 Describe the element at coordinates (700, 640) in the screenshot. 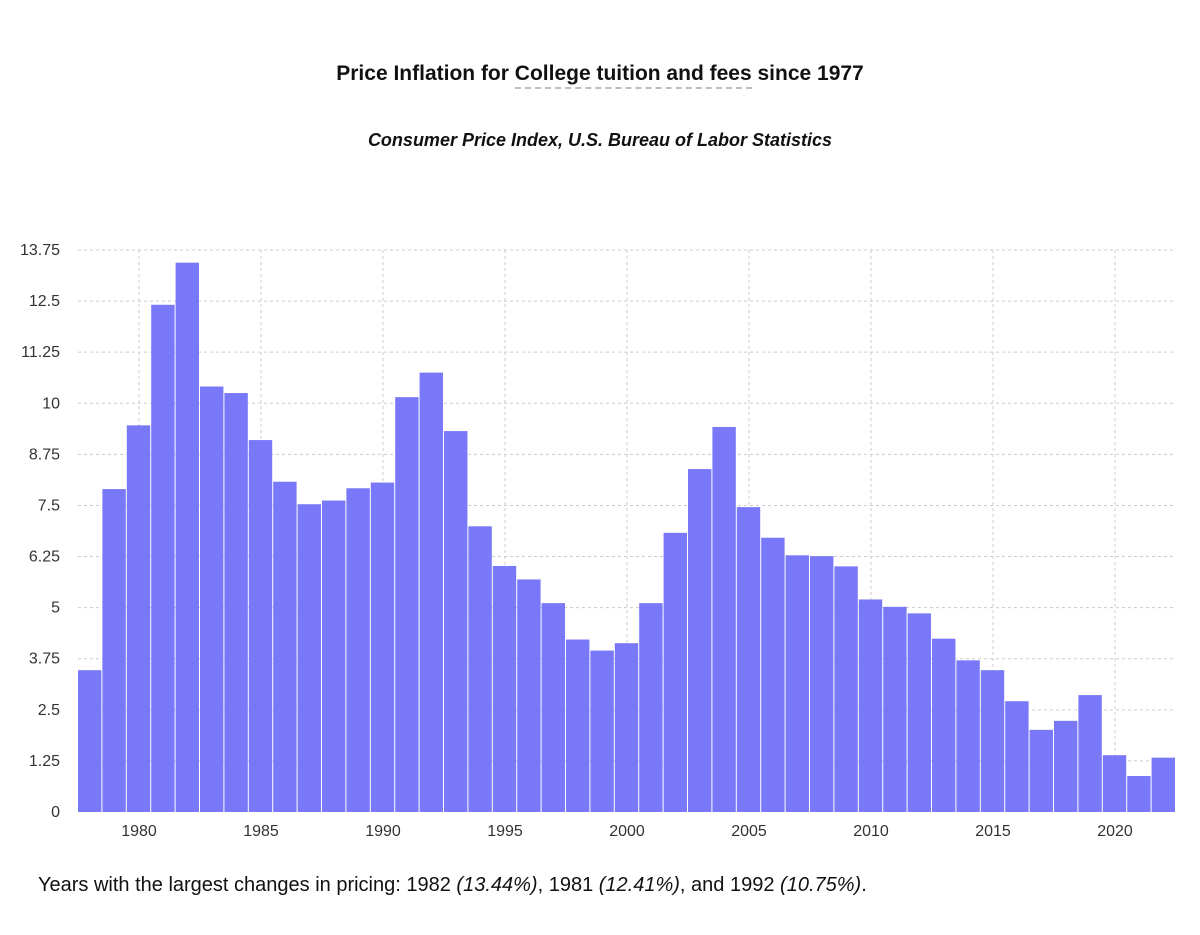

I see `bar-2003` at that location.